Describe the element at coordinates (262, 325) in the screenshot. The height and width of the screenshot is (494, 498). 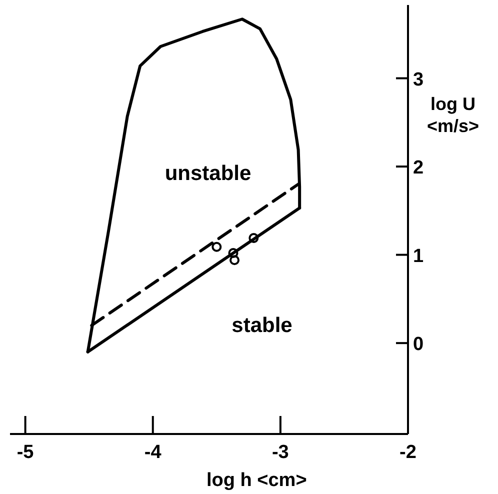
I see `annotation: stable` at that location.